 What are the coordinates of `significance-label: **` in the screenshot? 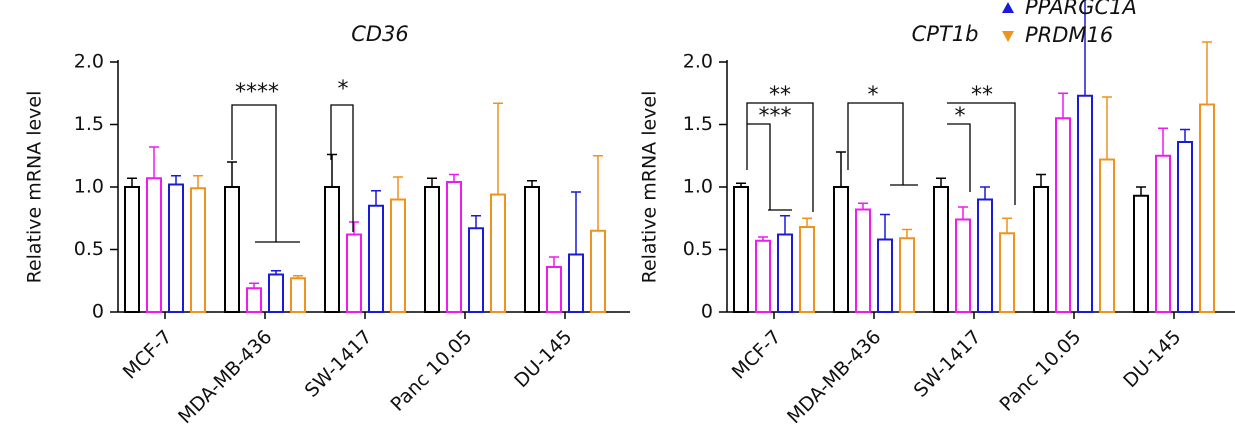 It's located at (780, 95).